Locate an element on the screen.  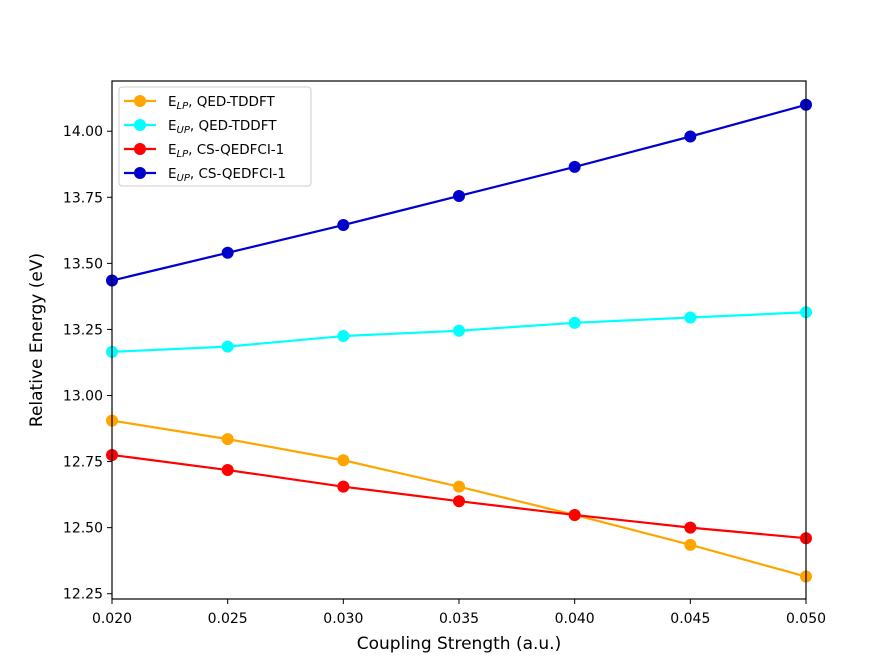
legend-item: ELP, QED-TDDFT is located at coordinates (199, 103).